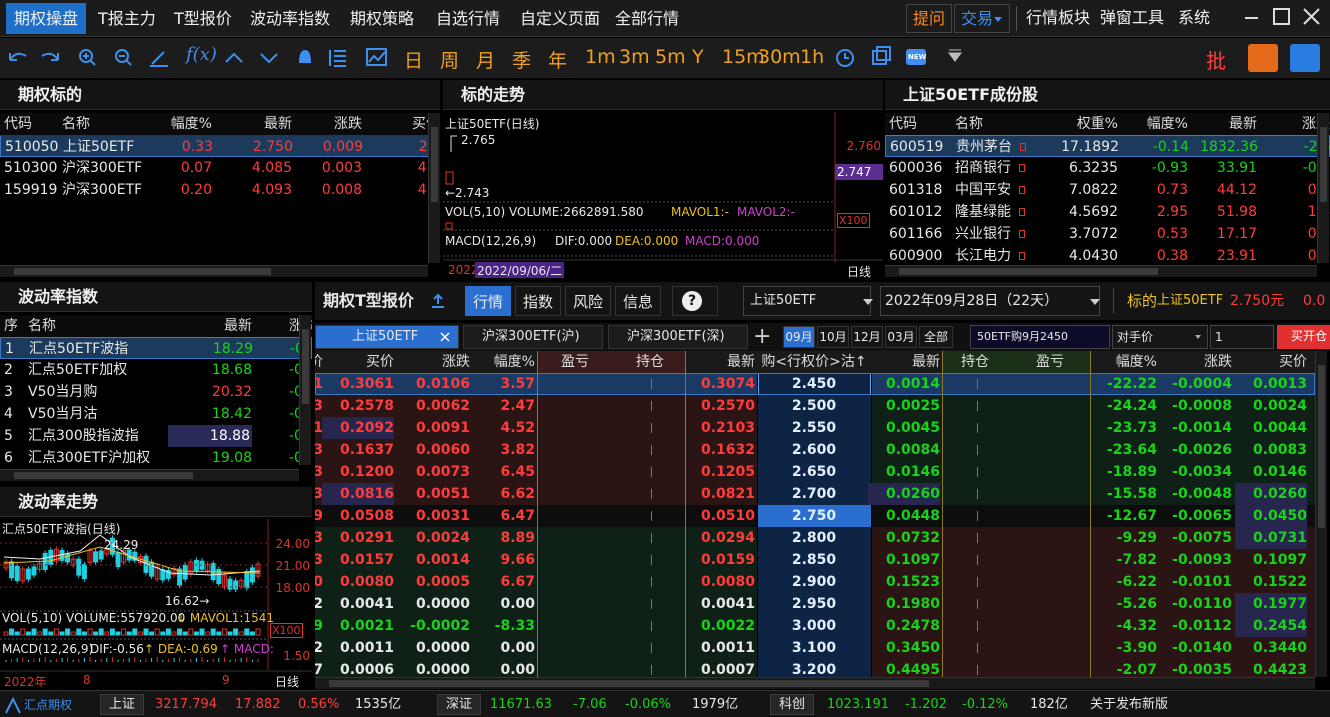 The image size is (1330, 717). I want to click on menu-item: 自选行情, so click(468, 18).